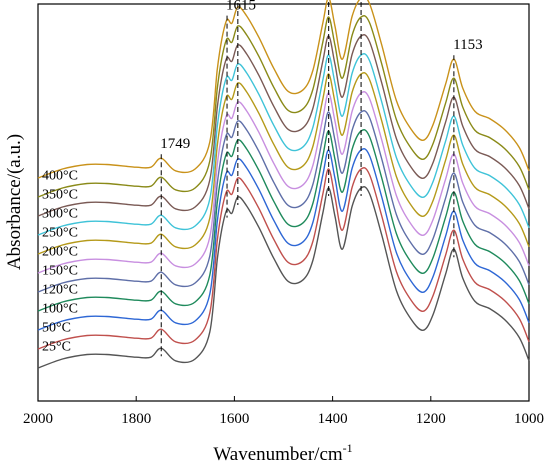 This screenshot has height=466, width=550. What do you see at coordinates (241, 7) in the screenshot?
I see `peak-label: 1615` at bounding box center [241, 7].